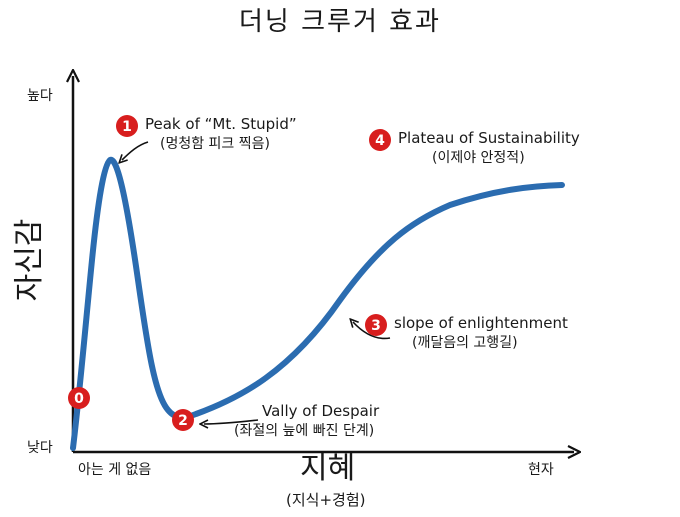 This screenshot has height=517, width=680. Describe the element at coordinates (489, 138) in the screenshot. I see `stage-4-title: Plateau of Sustainability` at that location.